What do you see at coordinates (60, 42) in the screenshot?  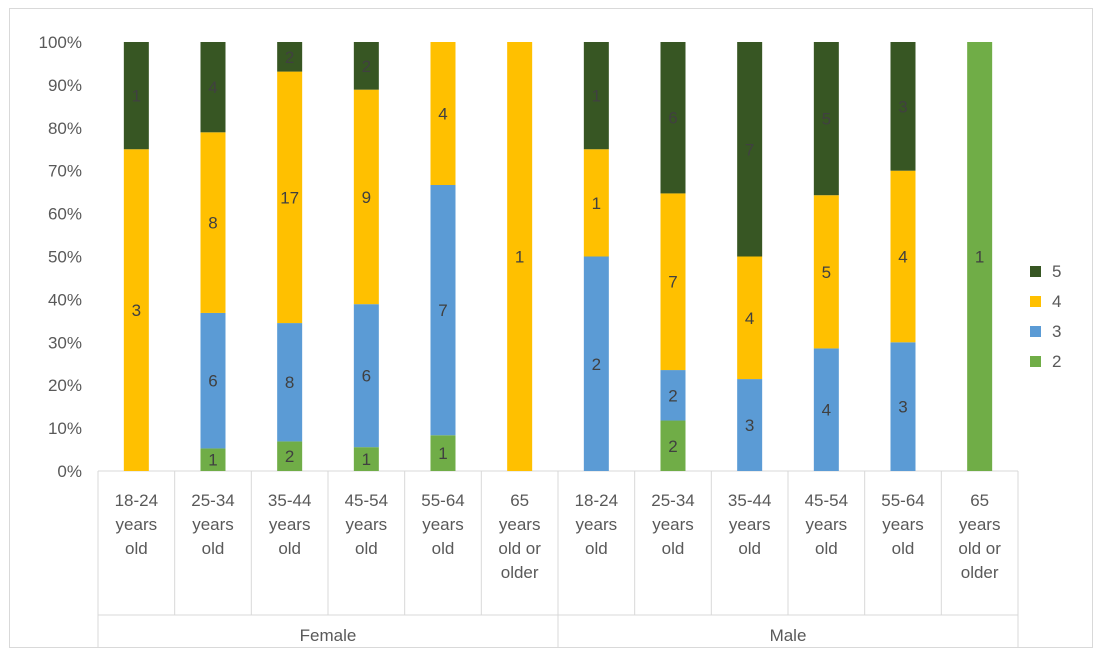 I see `y-tick-label: 100%` at bounding box center [60, 42].